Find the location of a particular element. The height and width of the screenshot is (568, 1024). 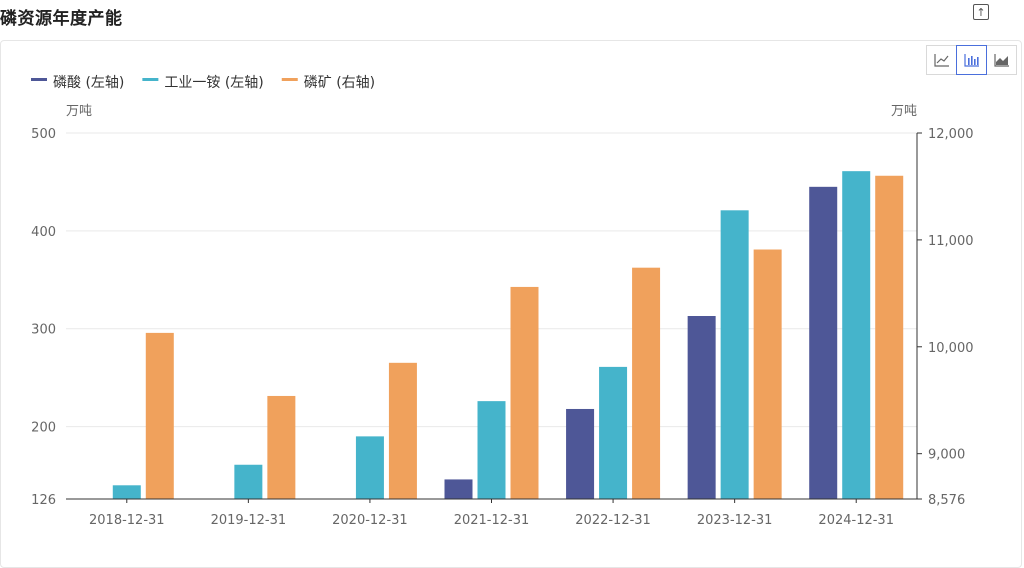

legend-label: 工业一铵 (左轴) is located at coordinates (213, 83).